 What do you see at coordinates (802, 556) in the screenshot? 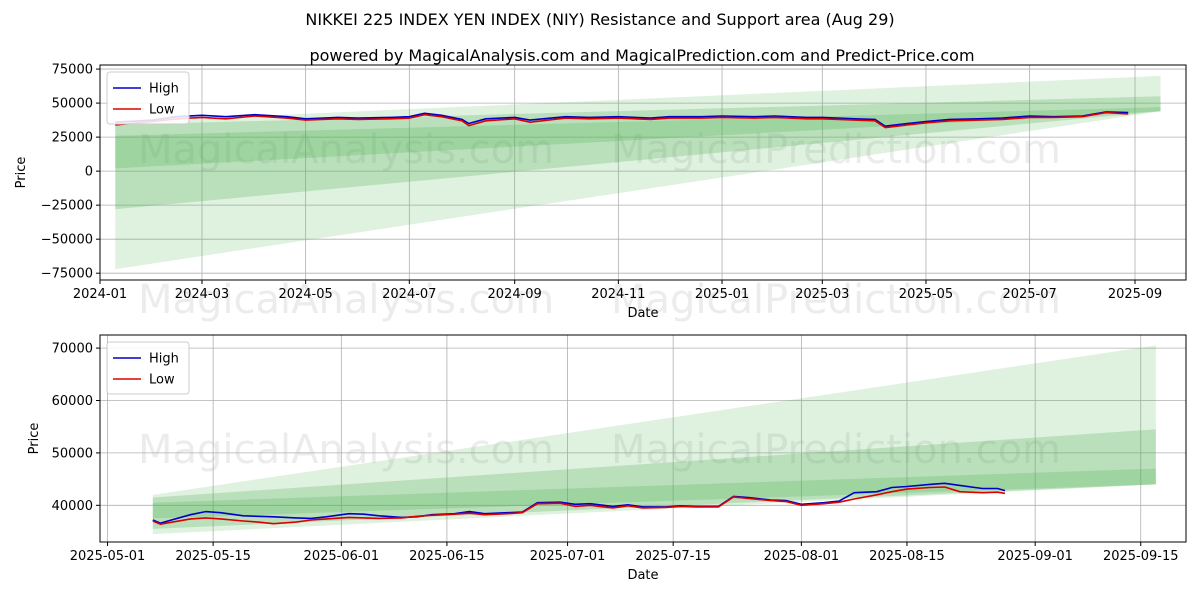
I see `x-tick-label: 2025-08-01` at bounding box center [802, 556].